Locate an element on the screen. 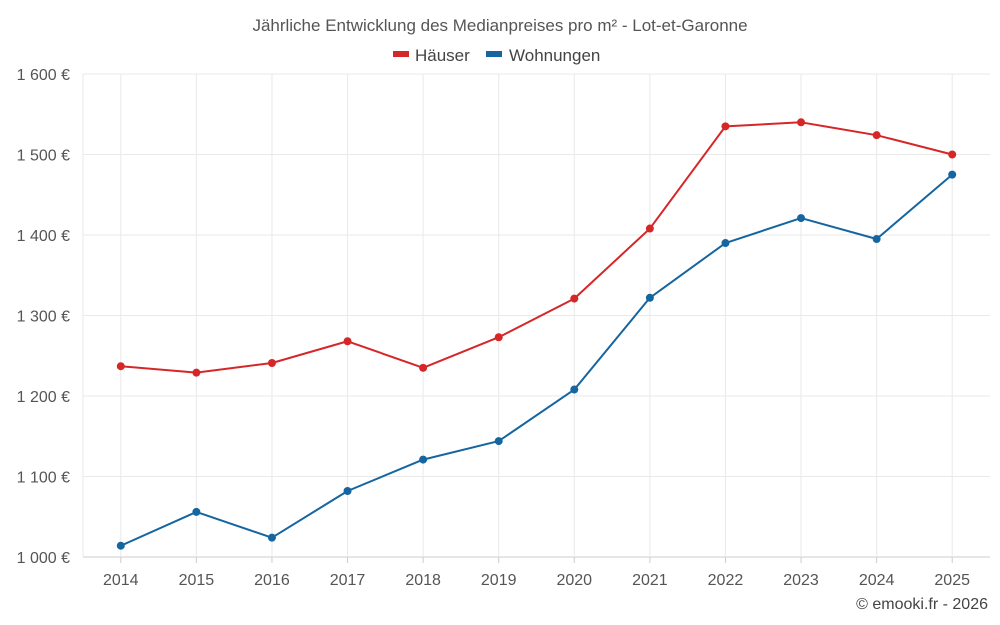 The width and height of the screenshot is (1000, 625). x-tick-label: 2024 is located at coordinates (877, 580).